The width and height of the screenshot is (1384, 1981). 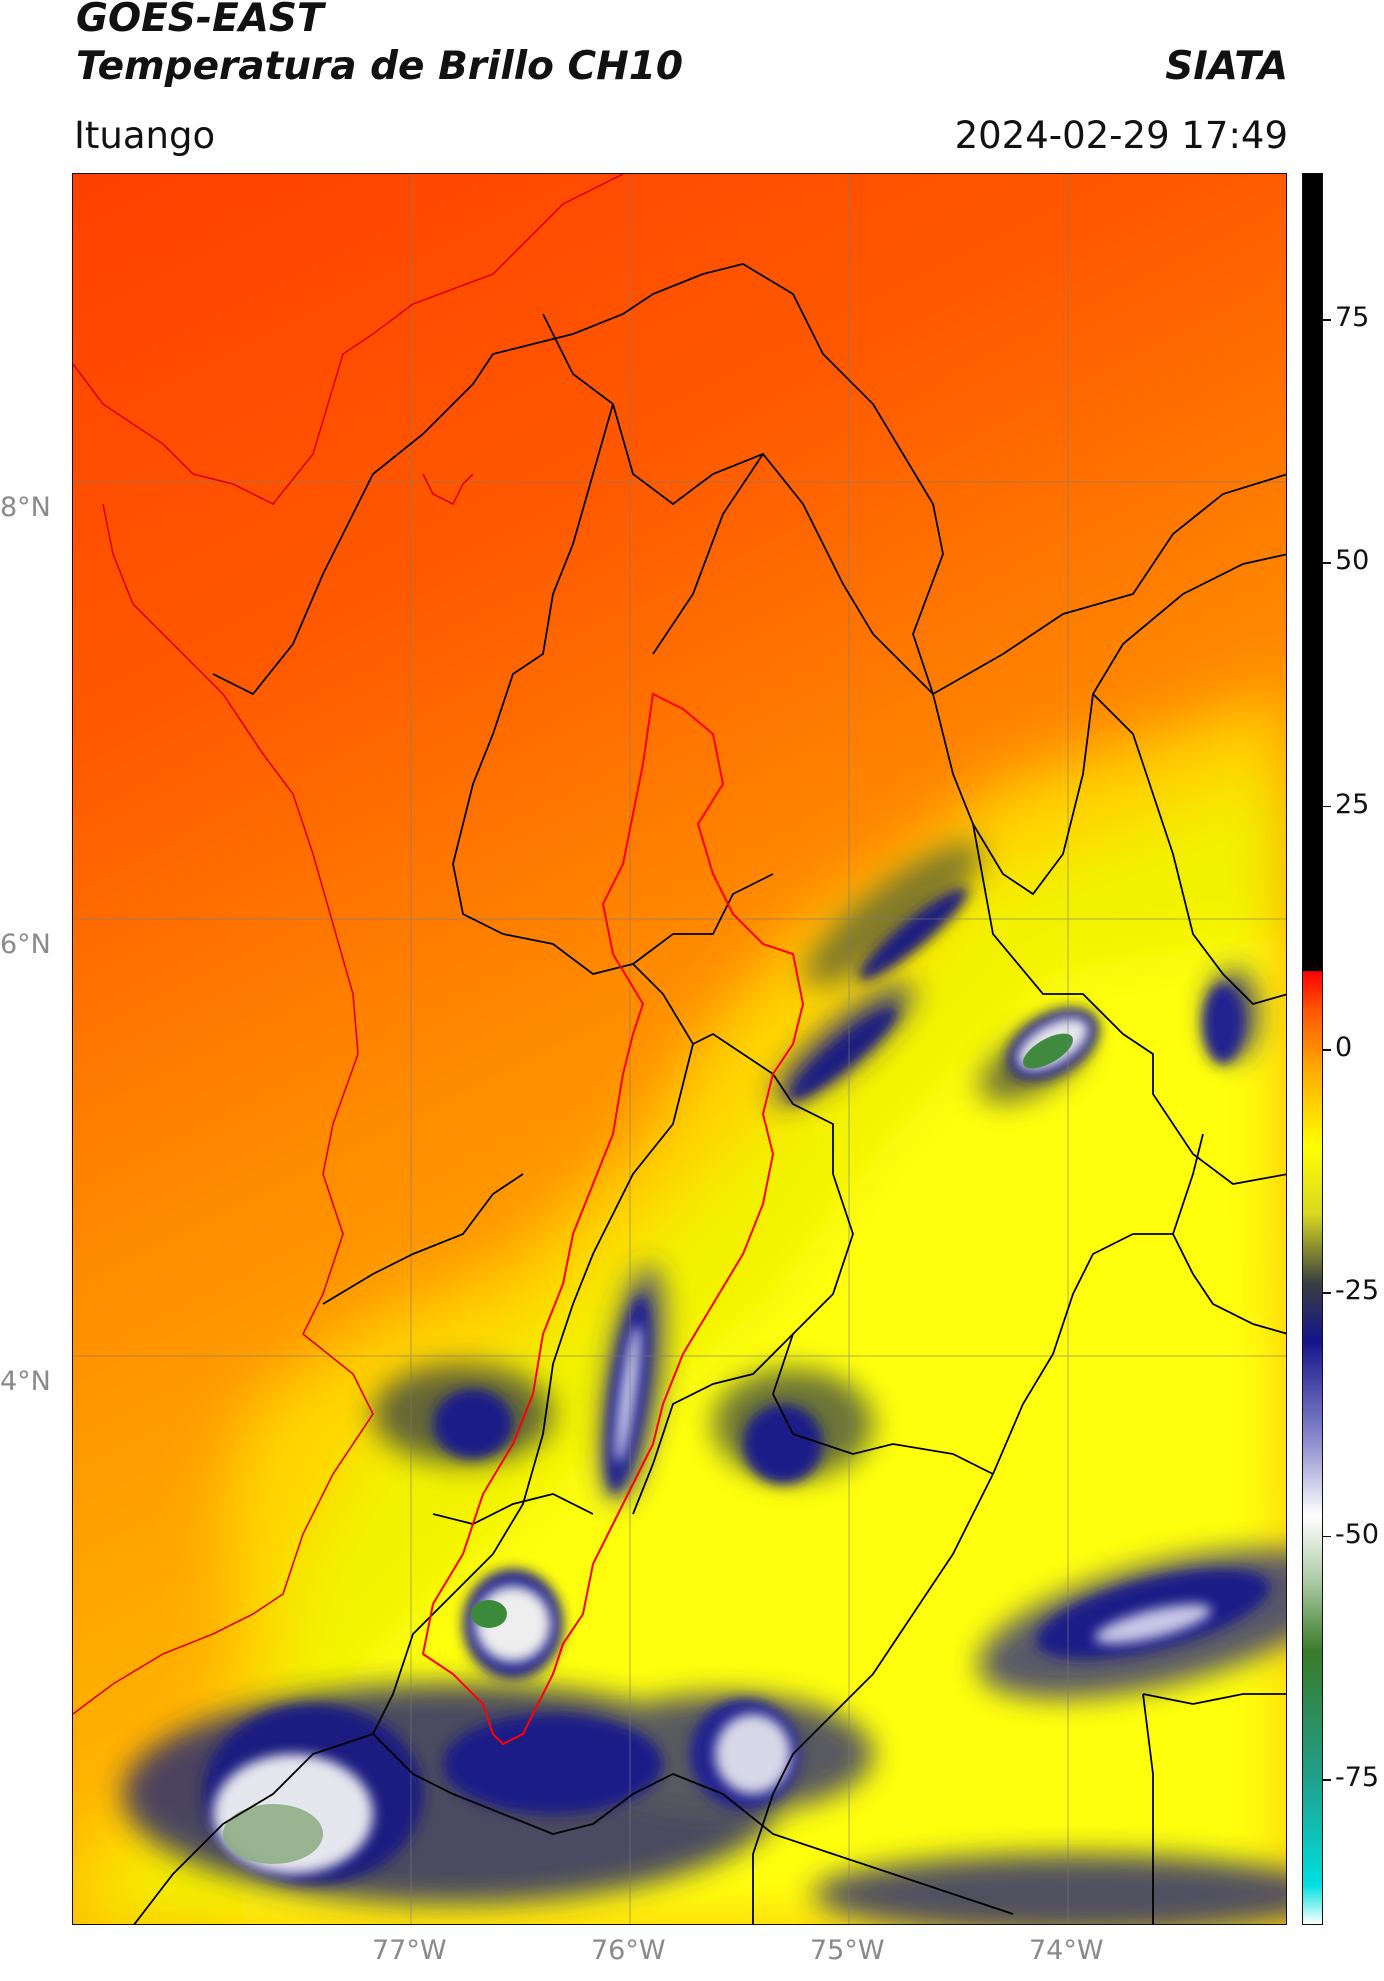 I want to click on colorbar, so click(x=1312, y=1049).